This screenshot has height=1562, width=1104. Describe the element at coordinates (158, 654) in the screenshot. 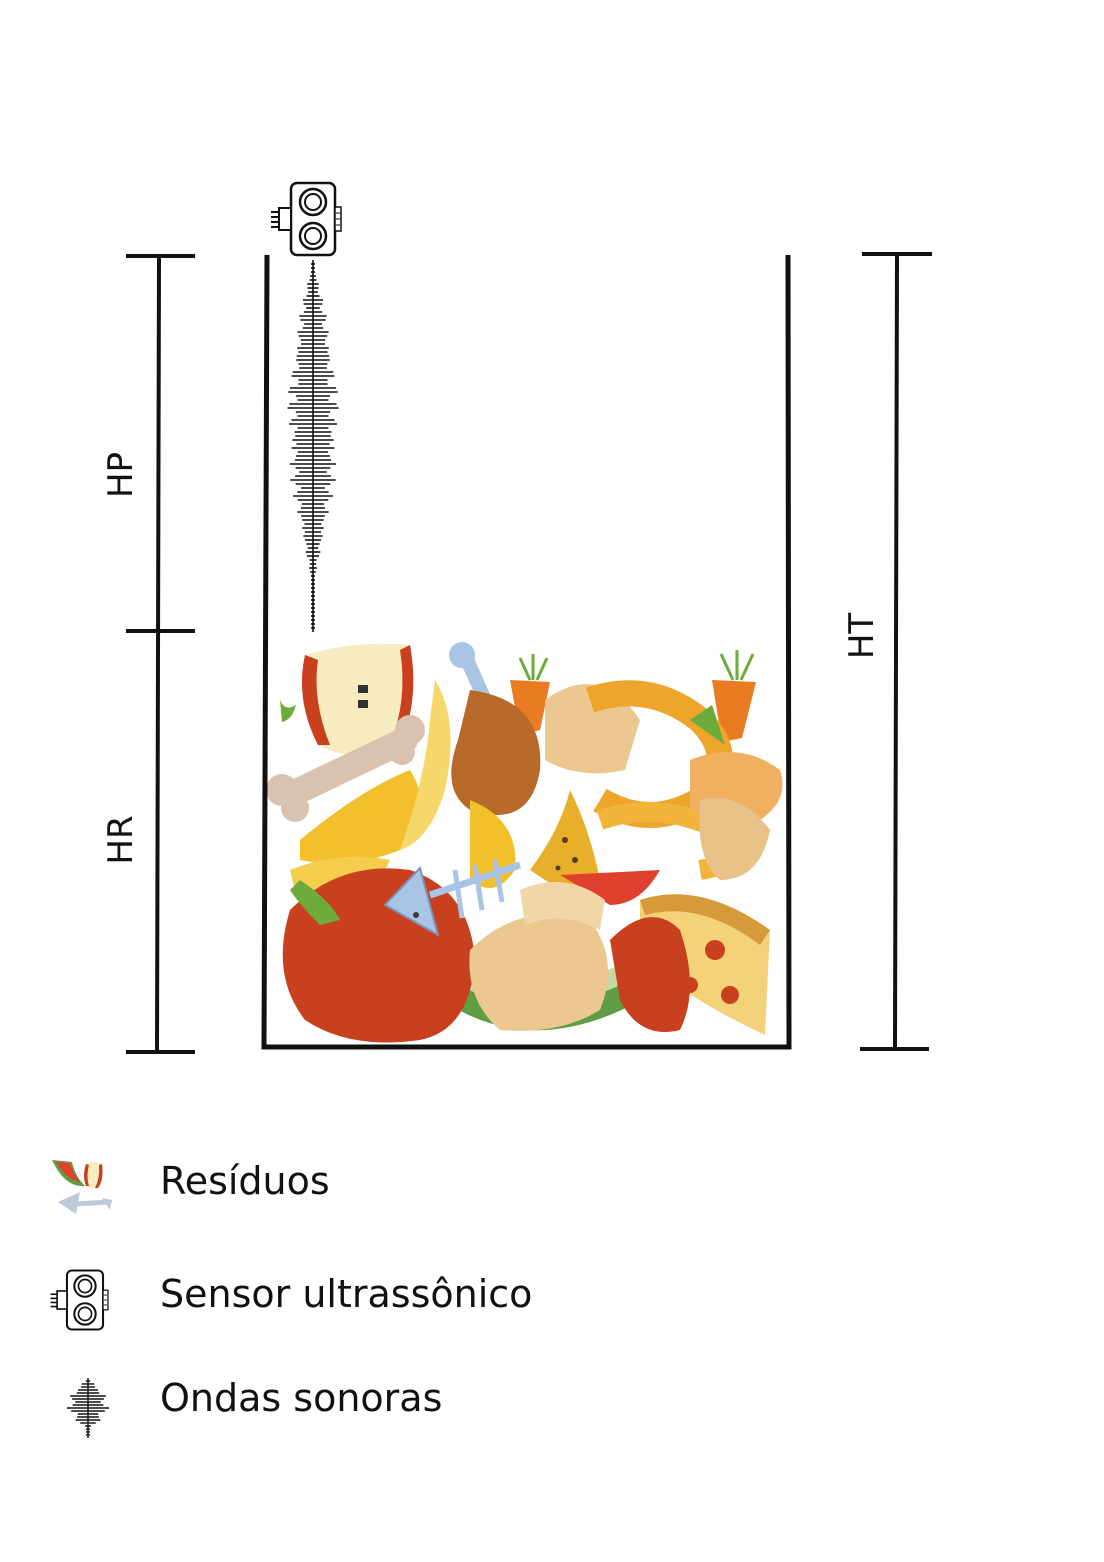

I see `hp-hr-axis-line` at that location.